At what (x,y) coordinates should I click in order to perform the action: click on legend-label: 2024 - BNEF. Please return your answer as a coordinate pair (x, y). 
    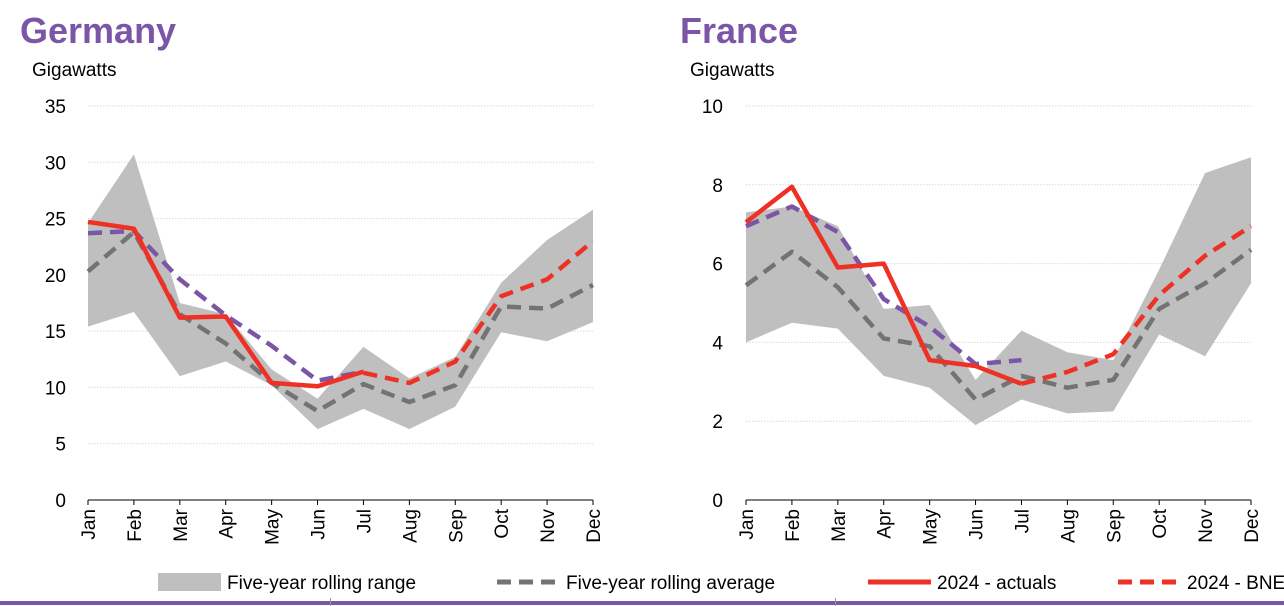
    Looking at the image, I should click on (1235, 583).